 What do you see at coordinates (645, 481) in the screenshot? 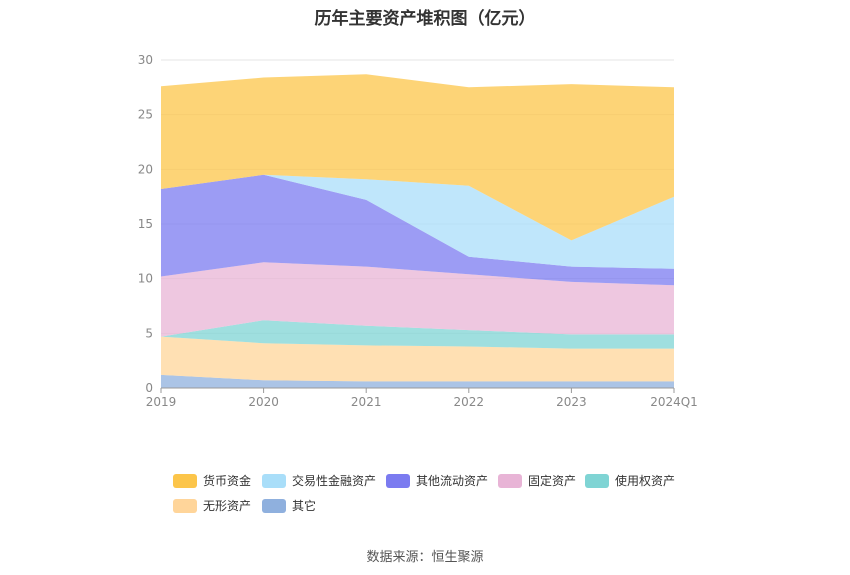
I see `legend-label: 使用权资产` at bounding box center [645, 481].